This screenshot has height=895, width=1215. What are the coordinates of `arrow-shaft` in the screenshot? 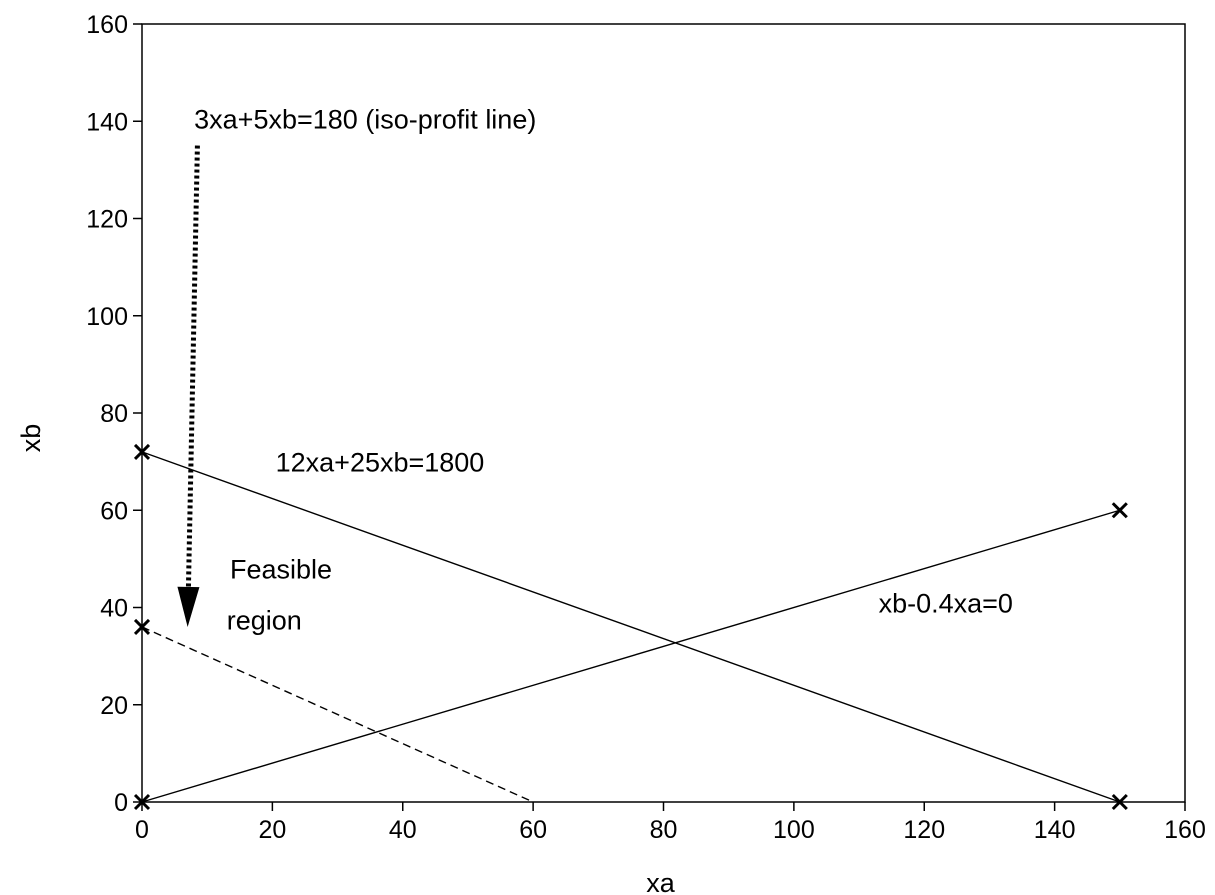 It's located at (192, 366).